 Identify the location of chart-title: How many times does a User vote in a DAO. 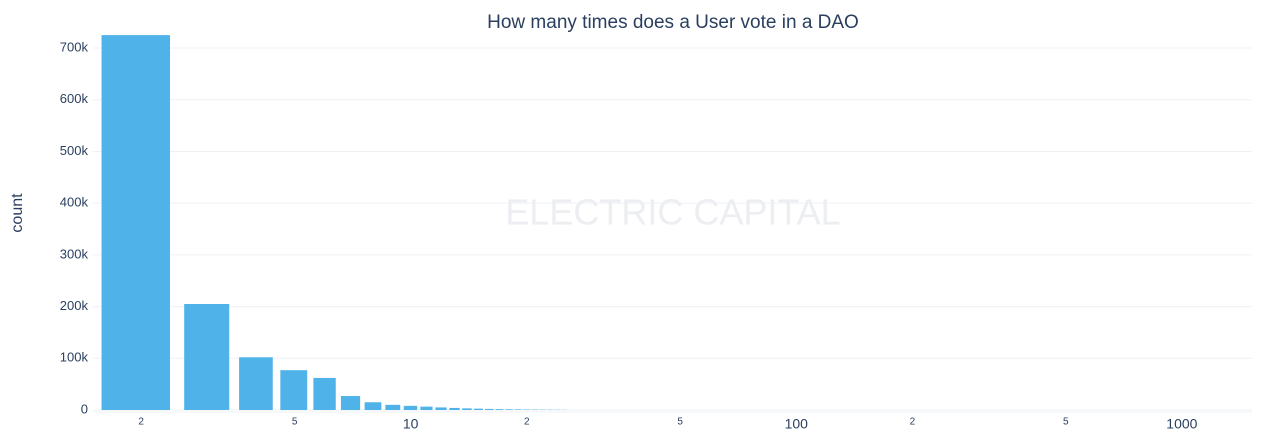
(673, 22).